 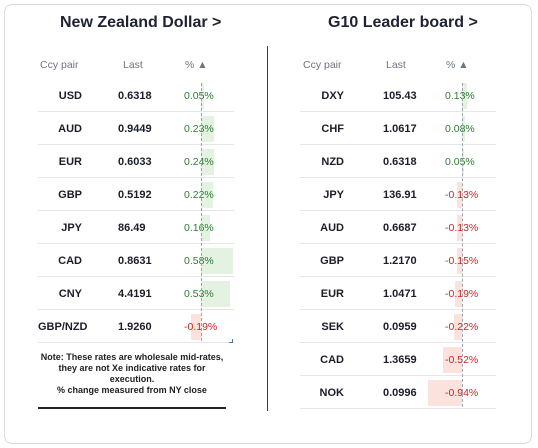 I want to click on percent-change: -0.15%, so click(x=462, y=261).